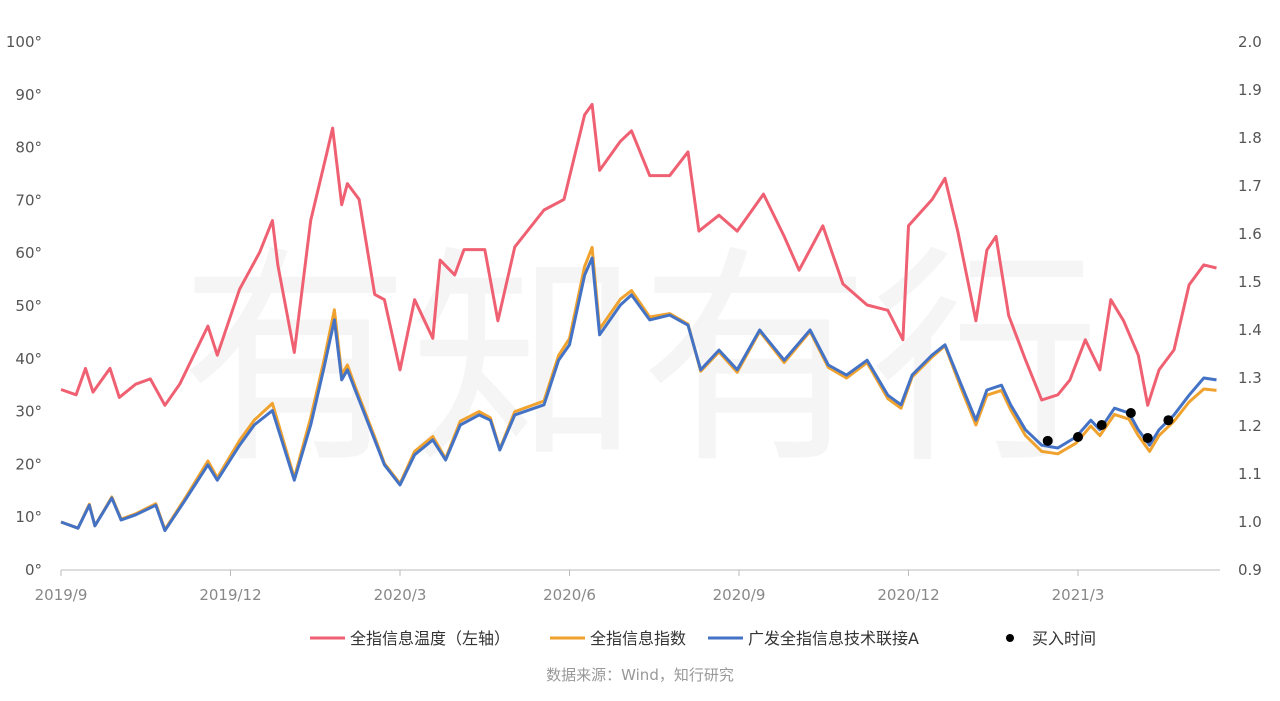 This screenshot has height=701, width=1280. Describe the element at coordinates (640, 675) in the screenshot. I see `source-note: 数据来源：Wind，知行研究` at that location.